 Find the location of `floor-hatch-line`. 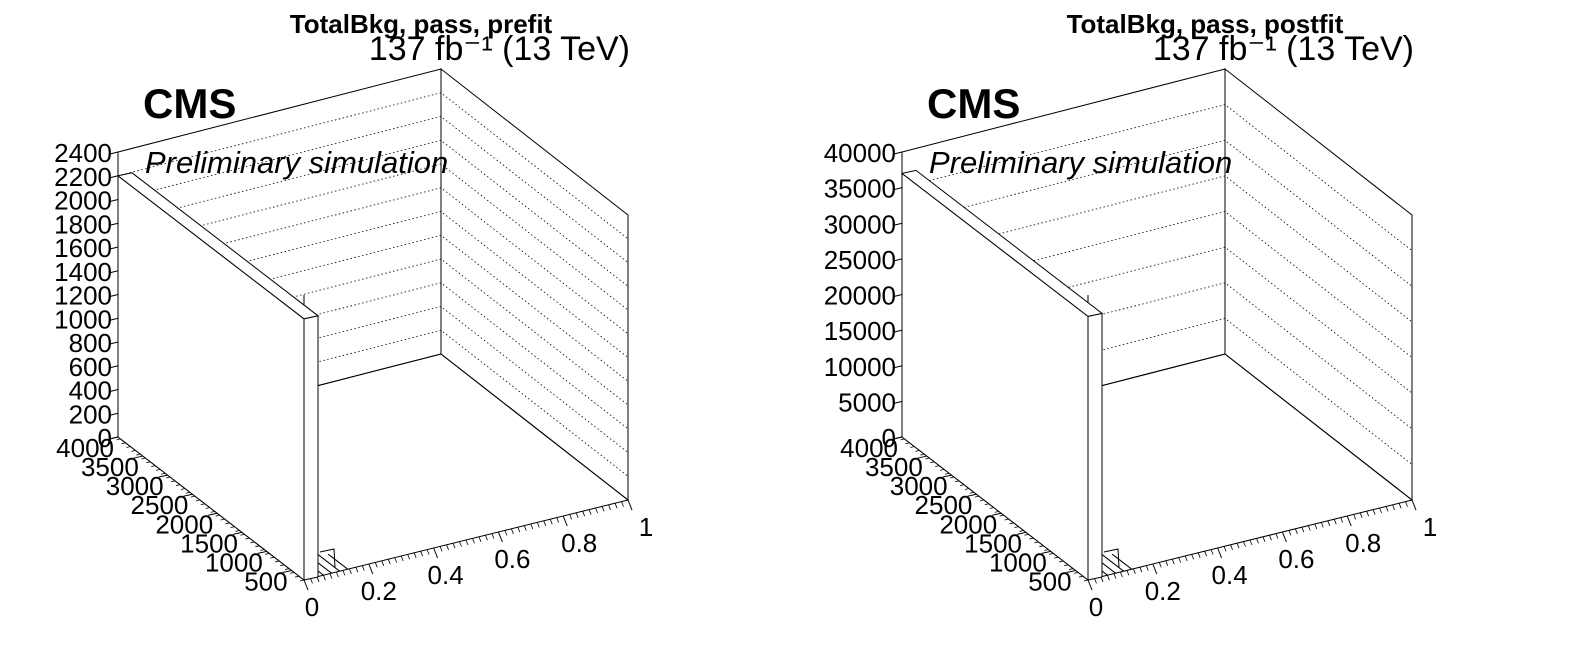

floor-hatch-line is located at coordinates (1122, 561).